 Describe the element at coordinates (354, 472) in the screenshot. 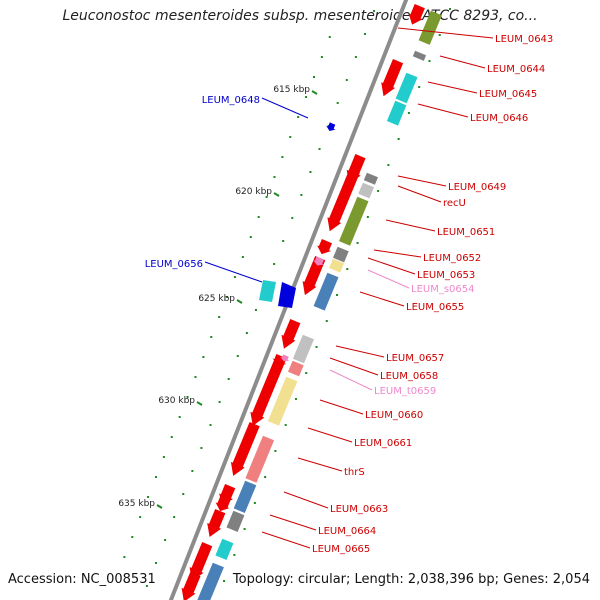

I see `gene-label: thrS` at that location.